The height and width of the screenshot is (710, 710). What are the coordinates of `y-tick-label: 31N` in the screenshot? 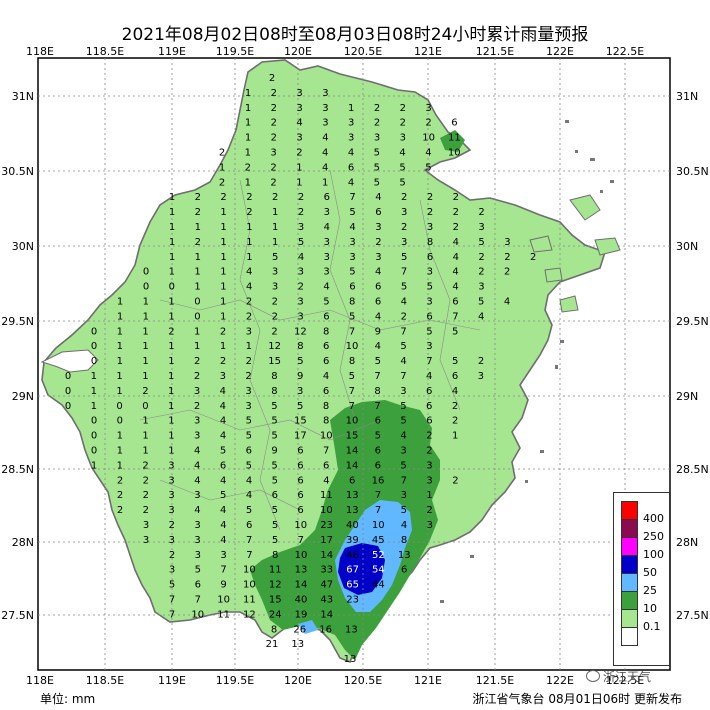 It's located at (23, 96).